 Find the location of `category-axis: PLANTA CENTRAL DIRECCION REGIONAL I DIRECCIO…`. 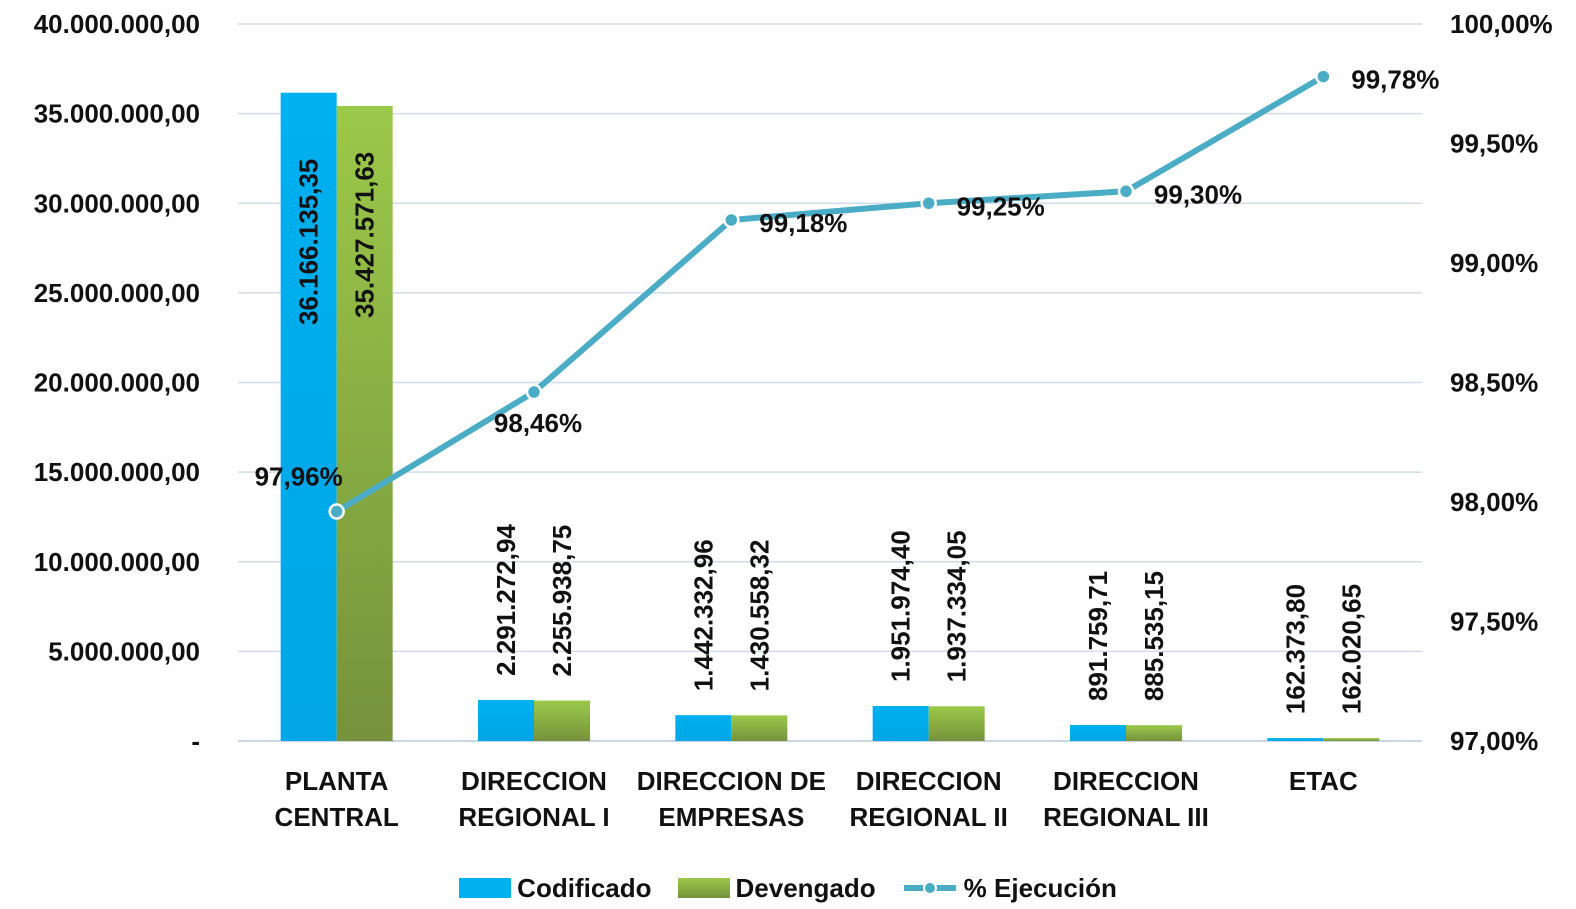

category-axis: PLANTA CENTRAL DIRECCION REGIONAL I DIRECCIO… is located at coordinates (816, 799).